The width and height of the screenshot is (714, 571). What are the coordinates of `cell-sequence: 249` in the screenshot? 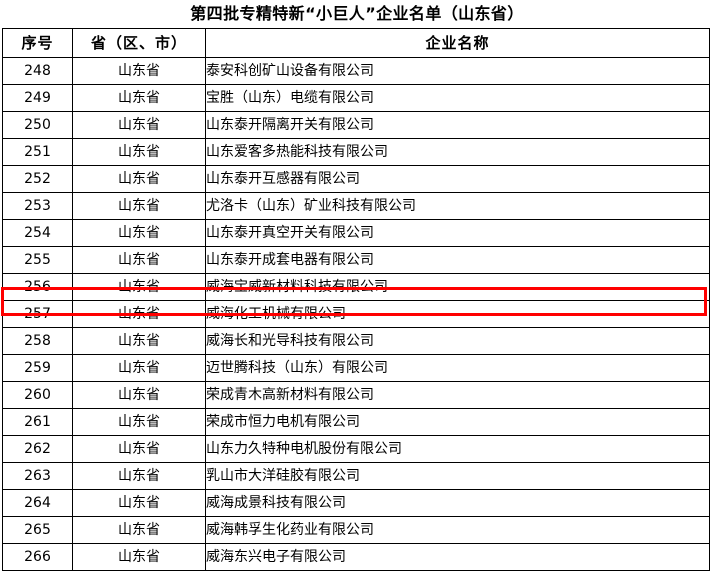 It's located at (37, 98).